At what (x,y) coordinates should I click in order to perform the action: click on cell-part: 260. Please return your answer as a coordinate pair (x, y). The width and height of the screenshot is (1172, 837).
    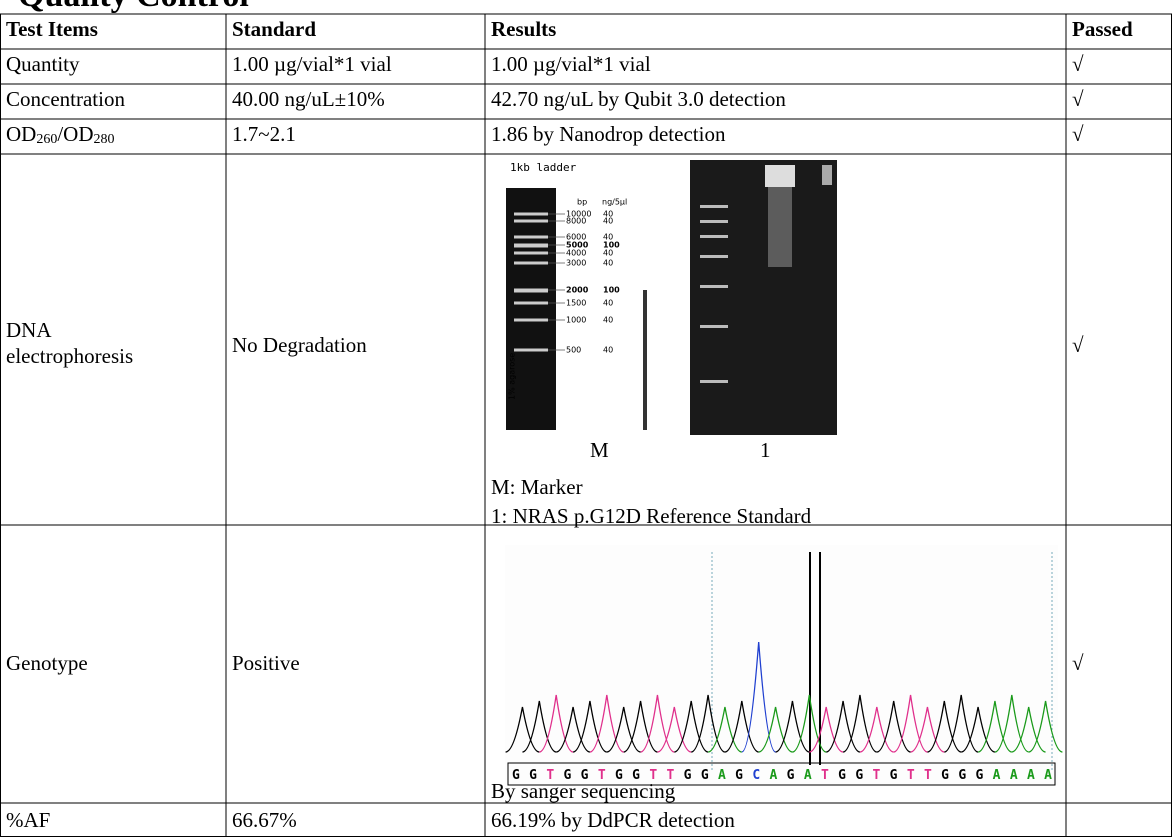
    Looking at the image, I should click on (46, 139).